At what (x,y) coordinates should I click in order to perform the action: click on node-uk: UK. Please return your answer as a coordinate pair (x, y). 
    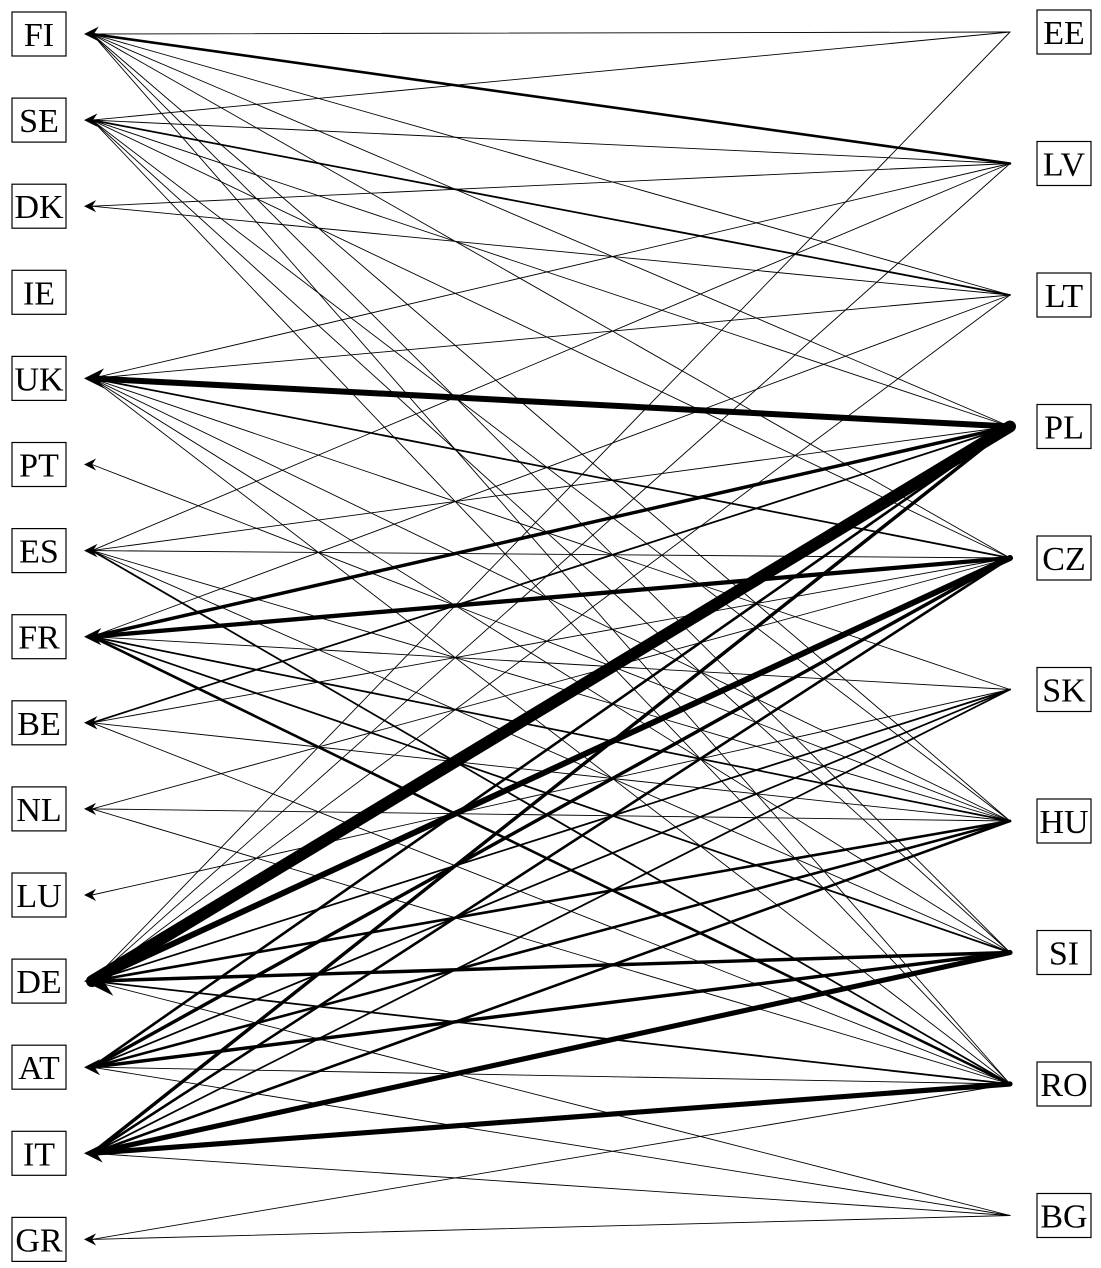
    Looking at the image, I should click on (39, 378).